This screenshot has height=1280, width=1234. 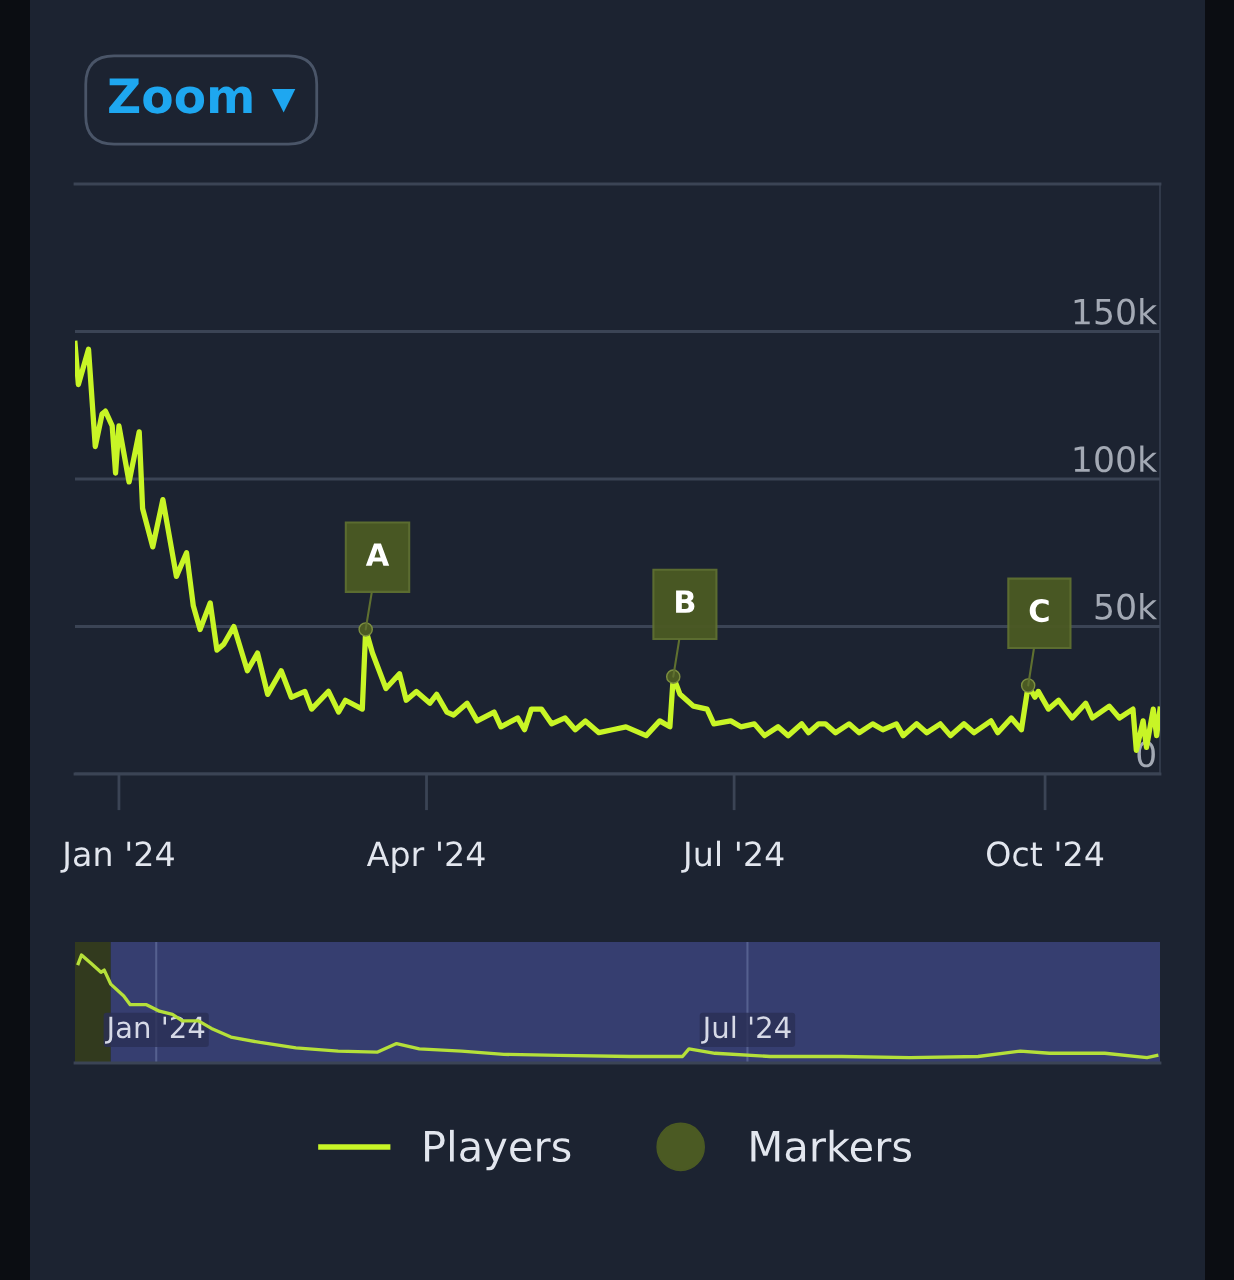 I want to click on x-tick-label: Apr '24, so click(x=425, y=857).